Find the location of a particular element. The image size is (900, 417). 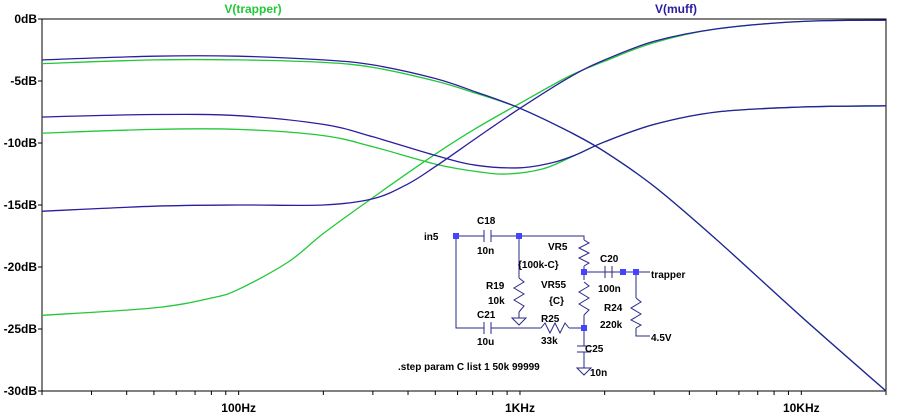

resistor-vr5 is located at coordinates (584, 253).